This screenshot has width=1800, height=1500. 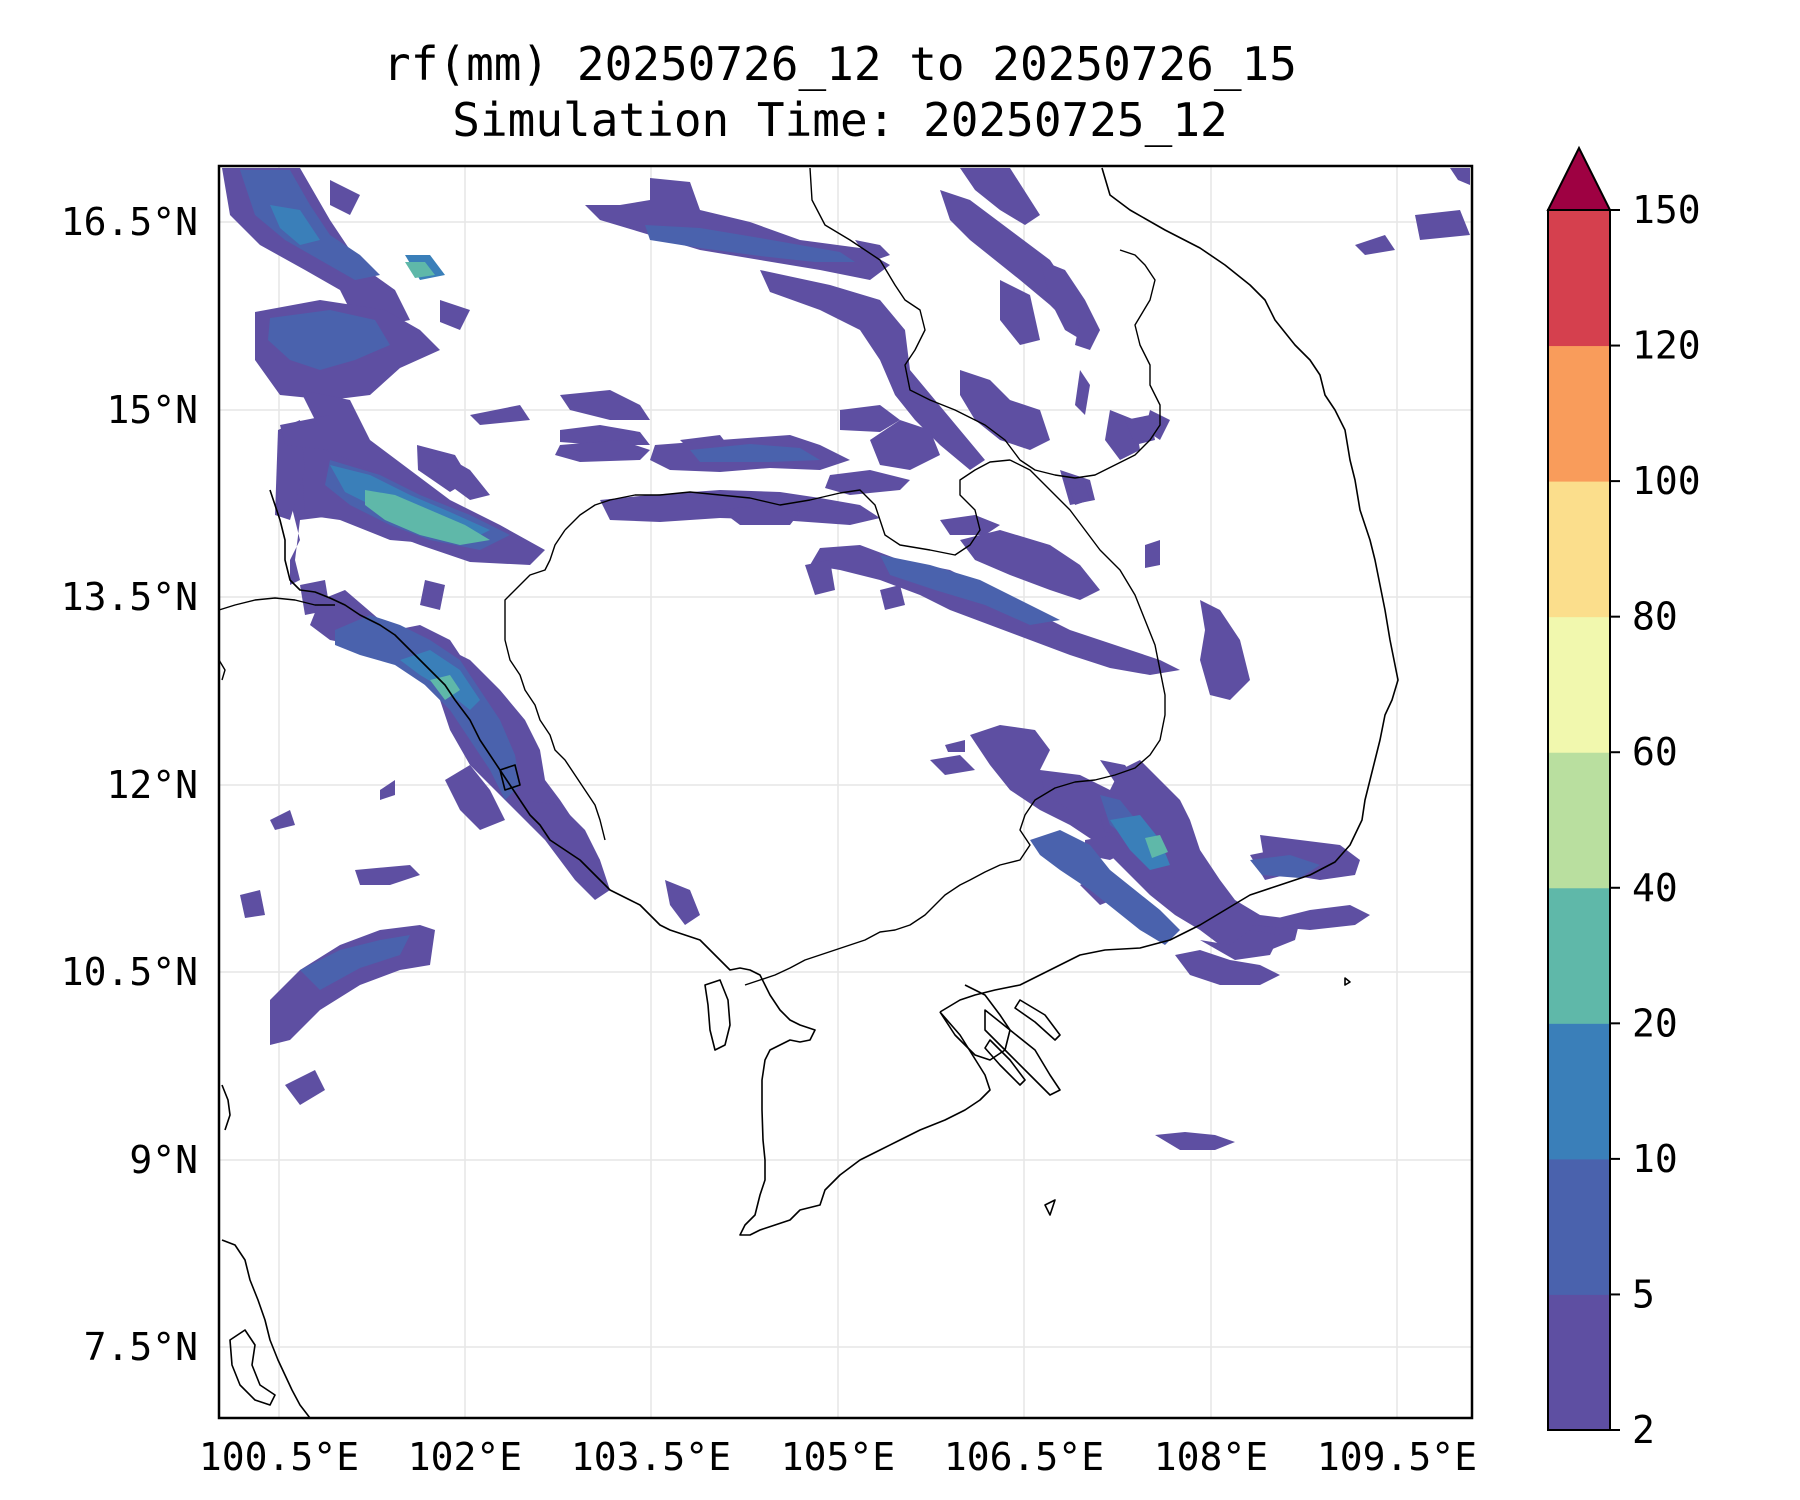 What do you see at coordinates (276, 604) in the screenshot?
I see `border-thailand-myanmar` at bounding box center [276, 604].